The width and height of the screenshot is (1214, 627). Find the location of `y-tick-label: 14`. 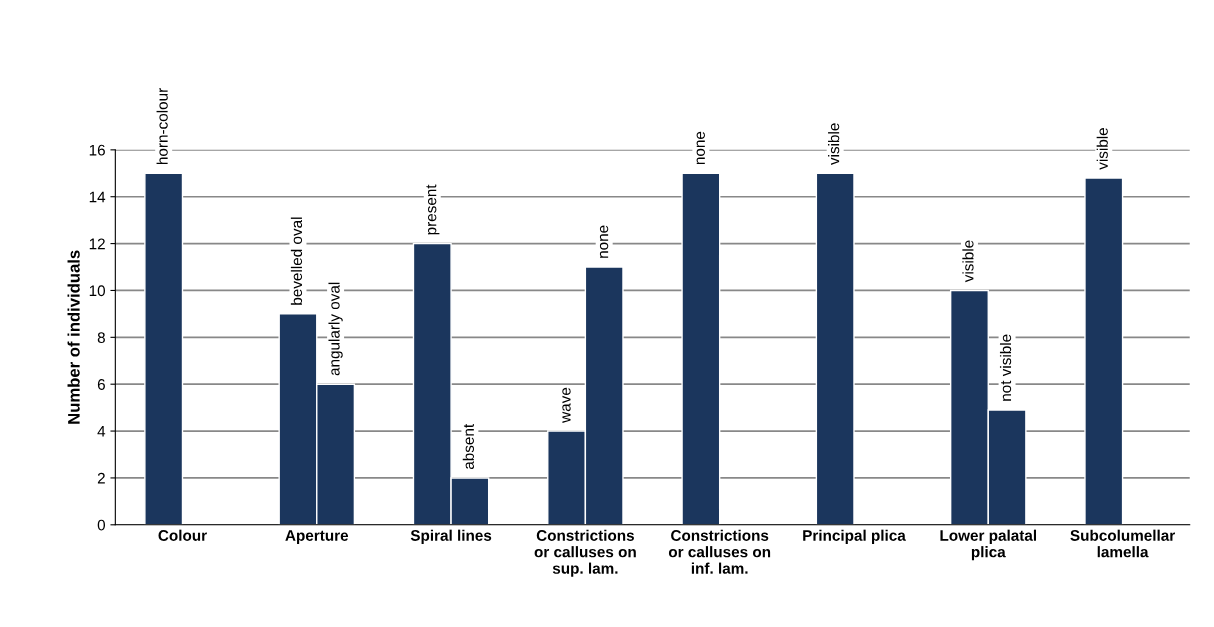

y-tick-label: 14 is located at coordinates (97, 197).